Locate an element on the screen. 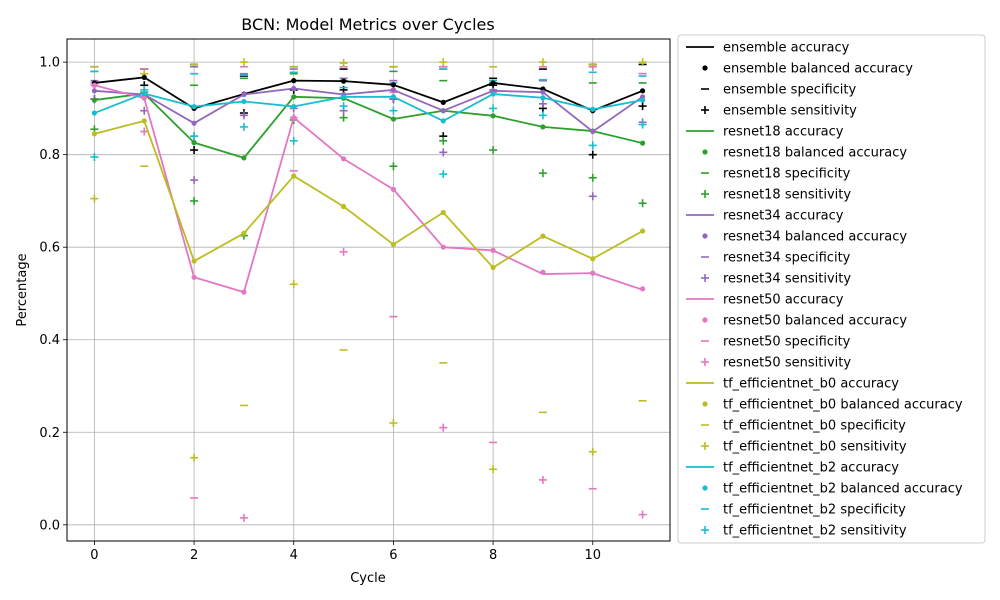 The image size is (1000, 600). legend-label: tf_efficientnet_b0 accuracy is located at coordinates (811, 384).